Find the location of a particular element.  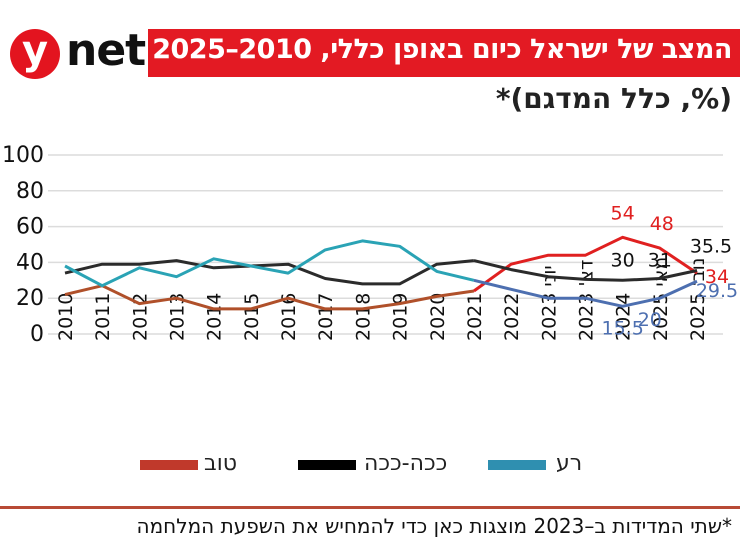

series-lines is located at coordinates (381, 273).